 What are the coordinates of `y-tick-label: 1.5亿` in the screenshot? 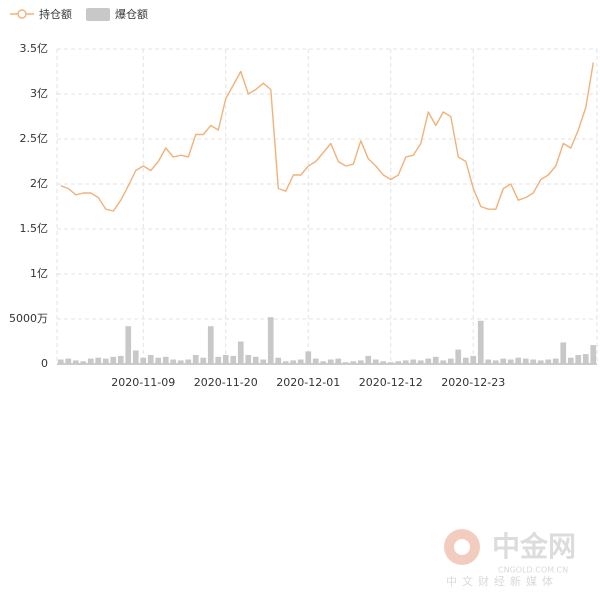 It's located at (34, 228).